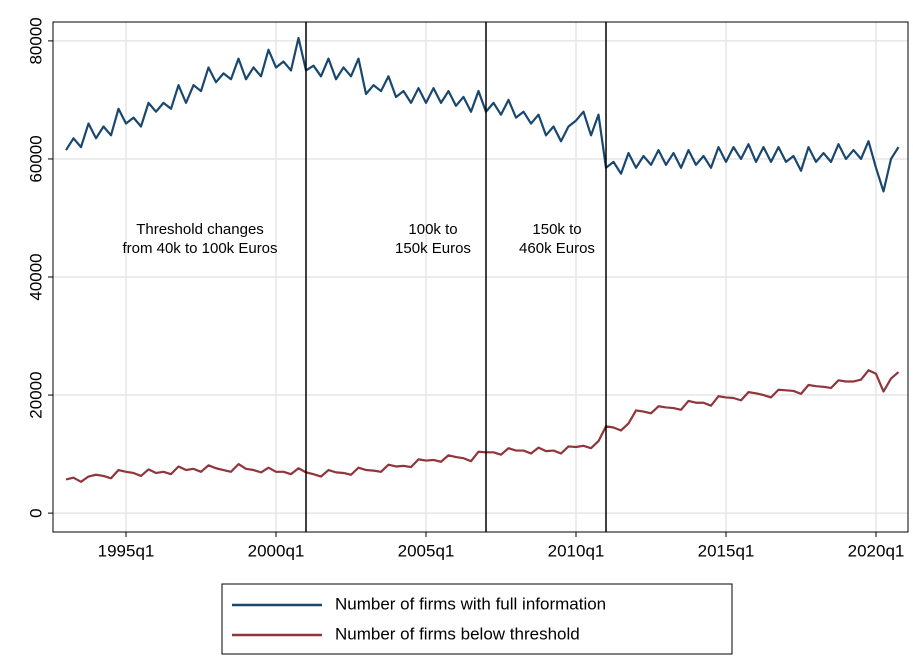 This screenshot has width=913, height=661. What do you see at coordinates (433, 248) in the screenshot?
I see `annotation: 150k Euros` at bounding box center [433, 248].